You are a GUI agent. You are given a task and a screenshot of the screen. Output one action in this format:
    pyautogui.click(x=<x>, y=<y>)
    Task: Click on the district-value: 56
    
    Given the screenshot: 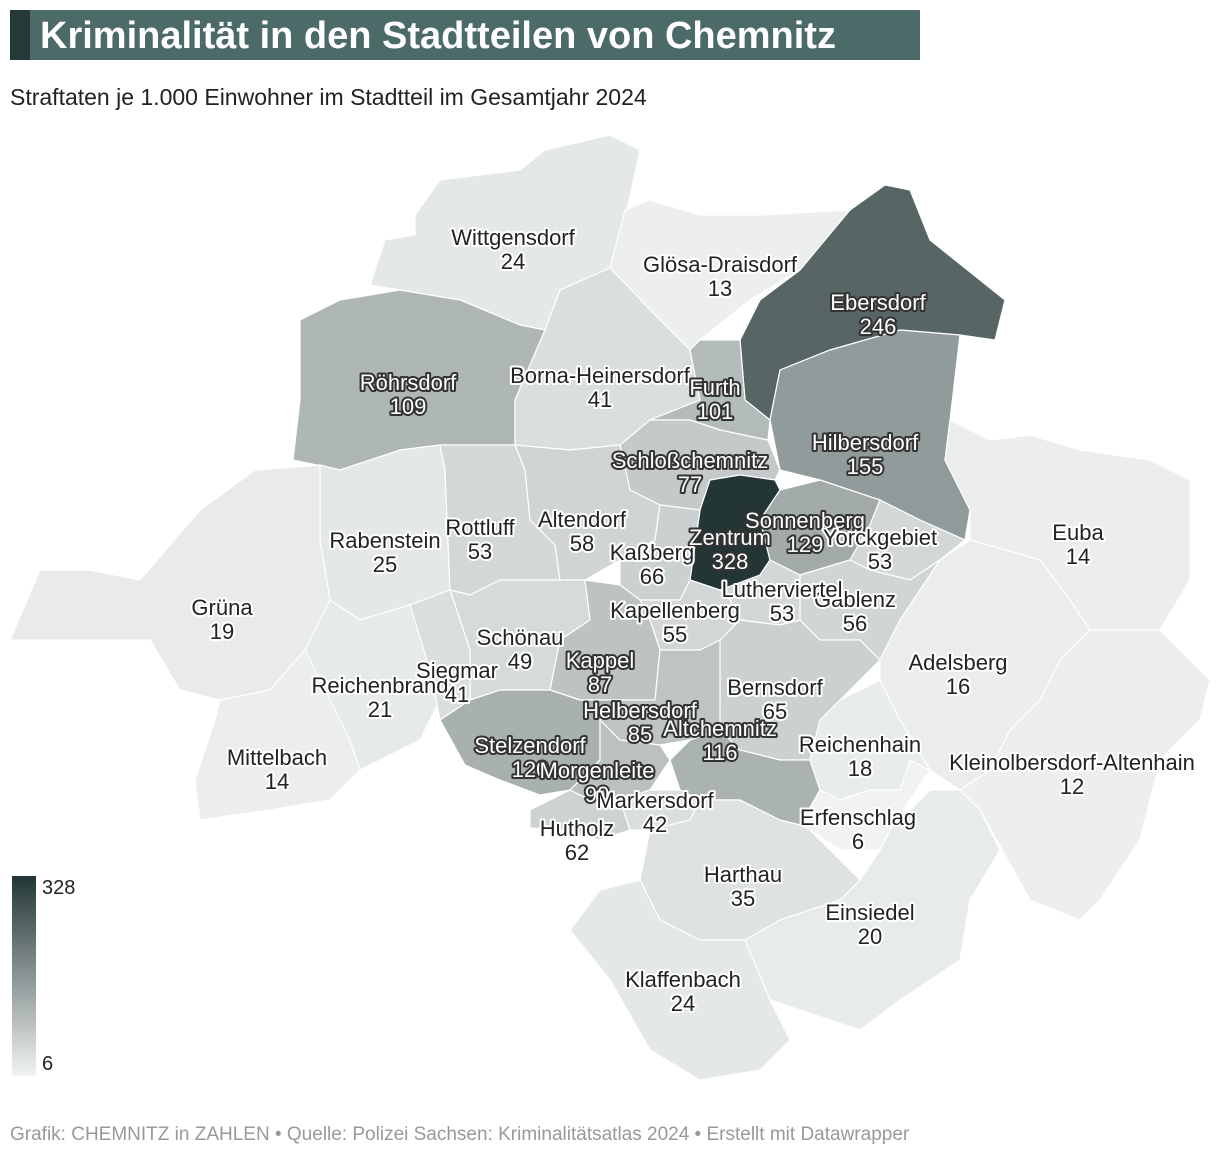 What is the action you would take?
    pyautogui.click(x=855, y=623)
    